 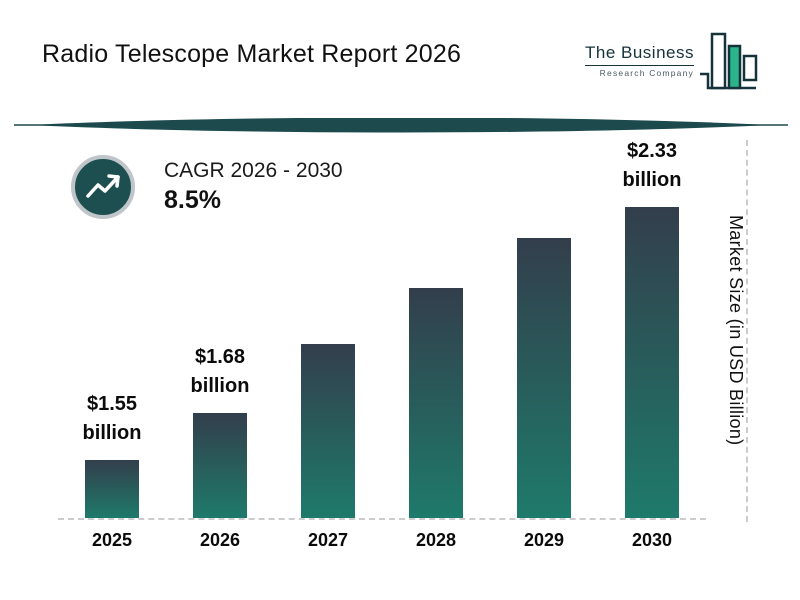 I want to click on cagr-label: CAGR 2026 - 2030, so click(x=253, y=170).